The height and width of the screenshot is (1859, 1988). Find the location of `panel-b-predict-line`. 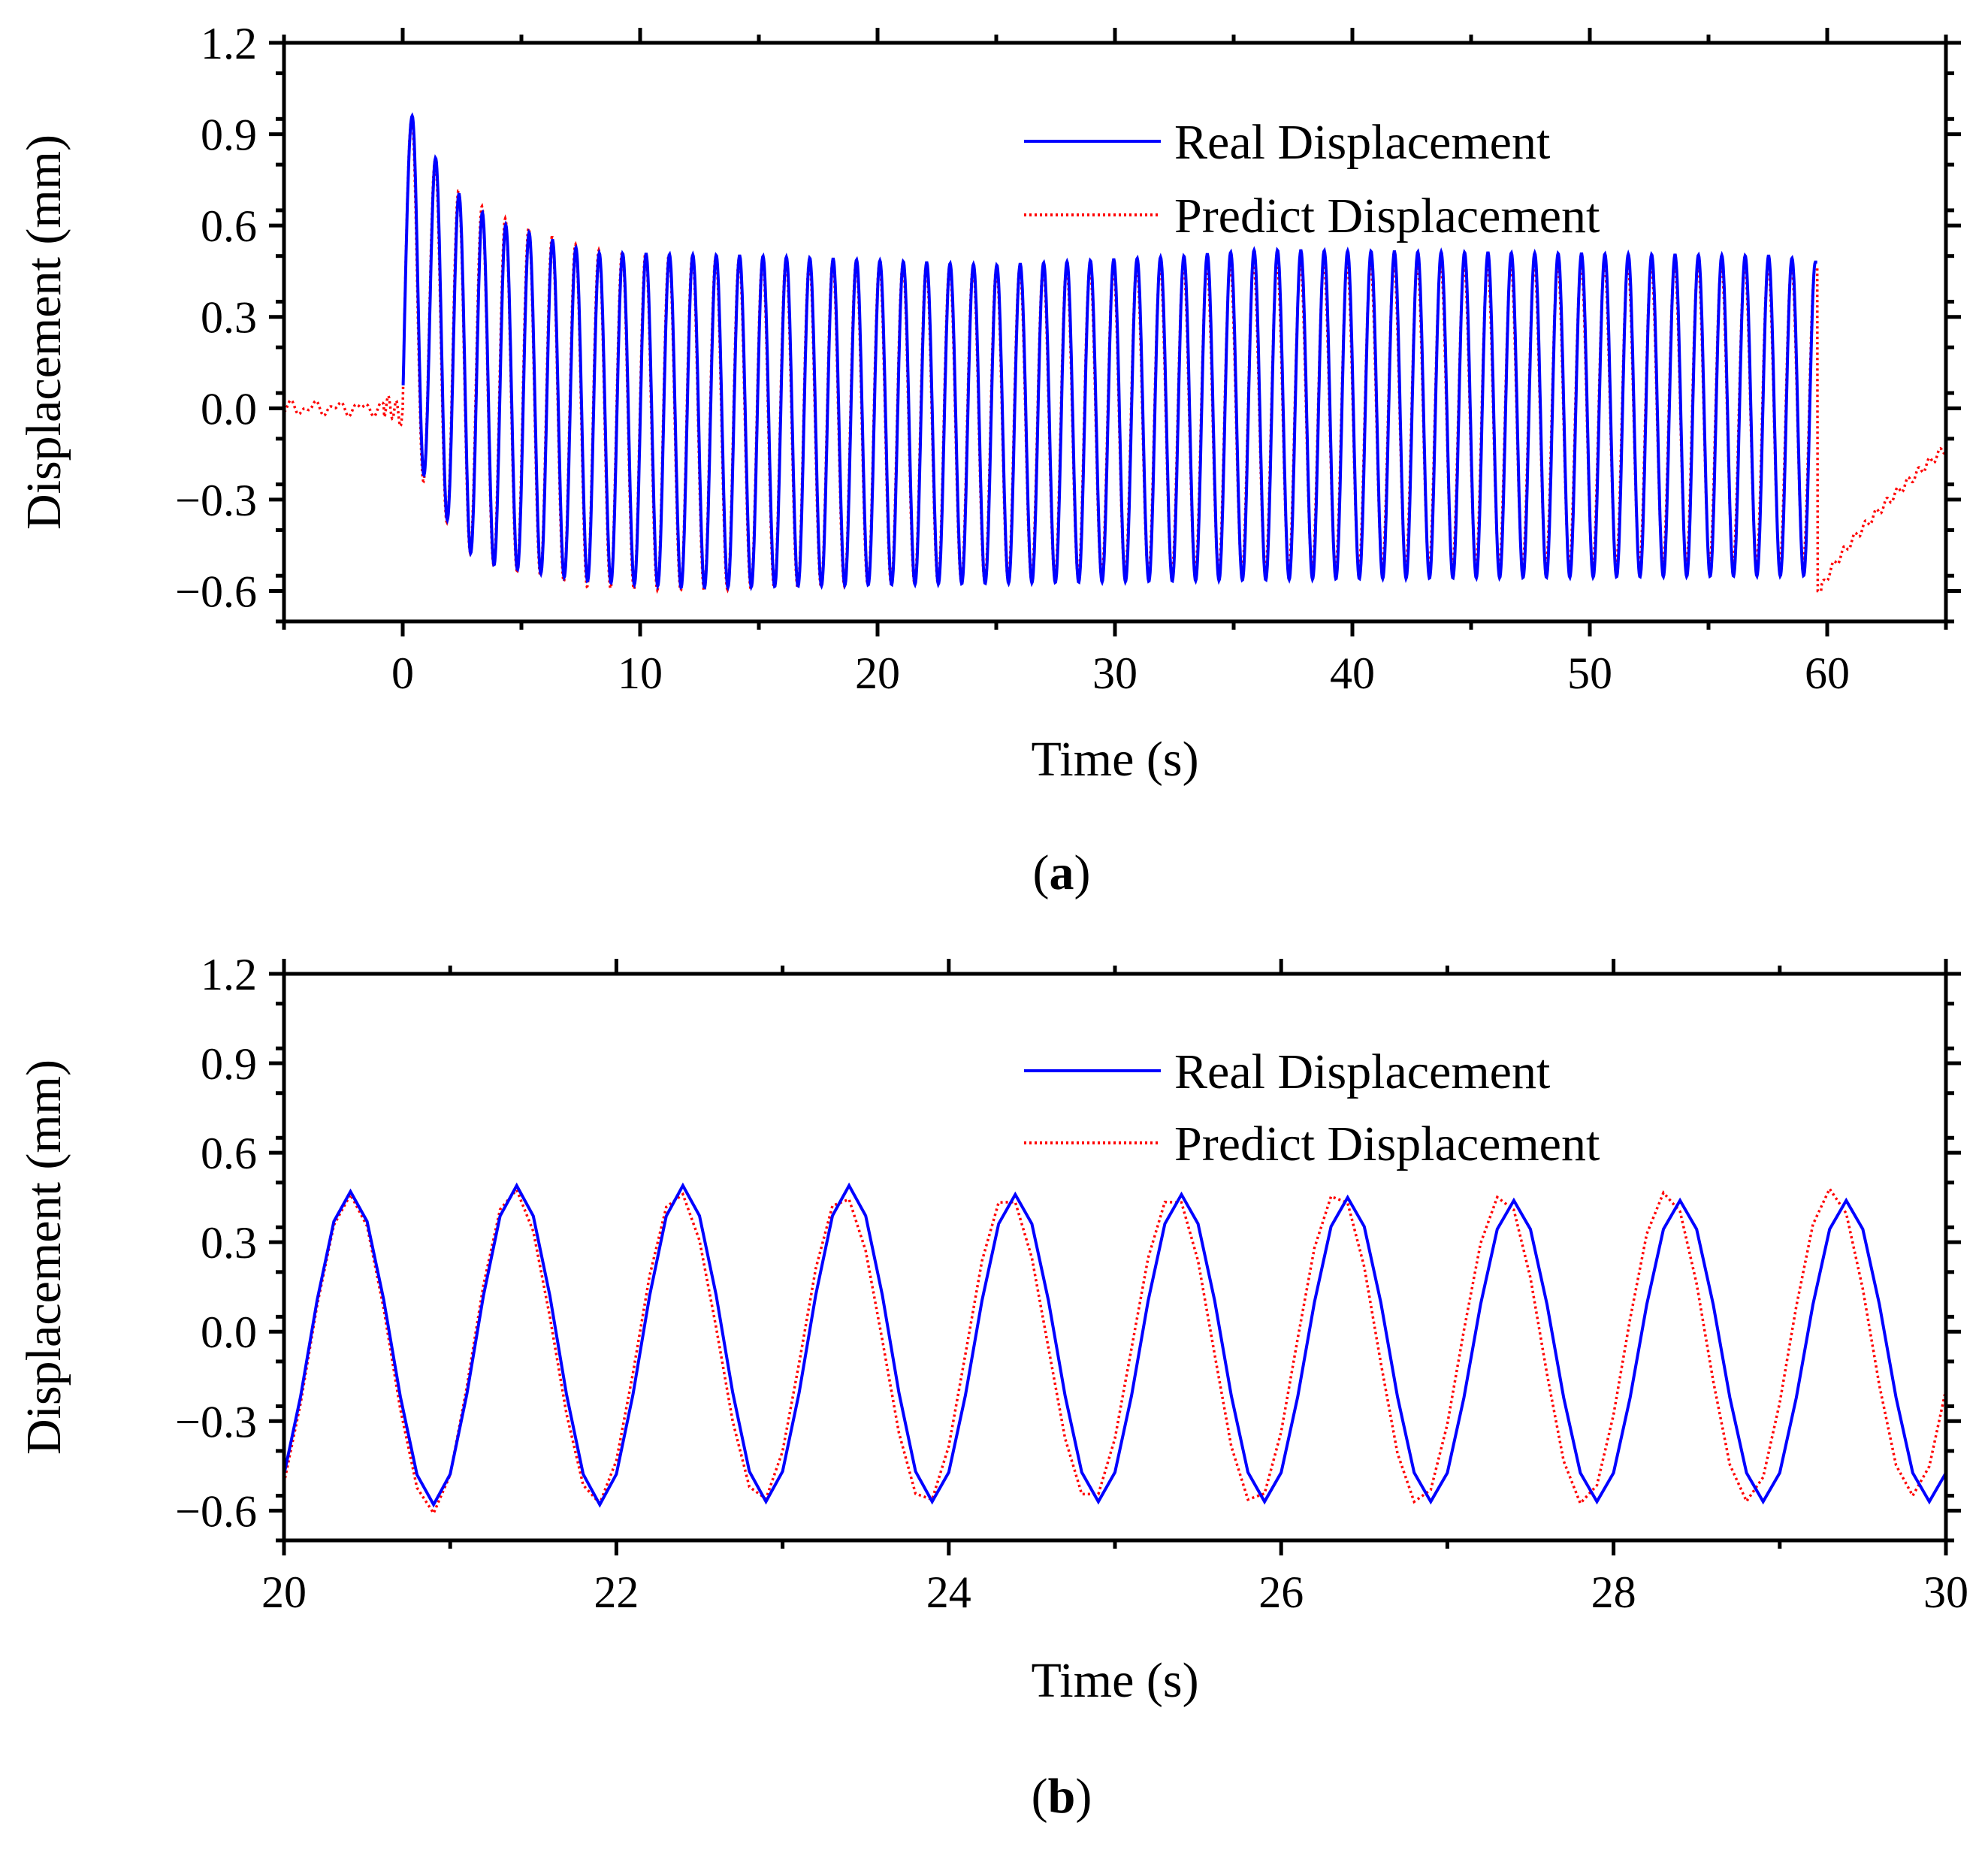

panel-b-predict-line is located at coordinates (1115, 1351).